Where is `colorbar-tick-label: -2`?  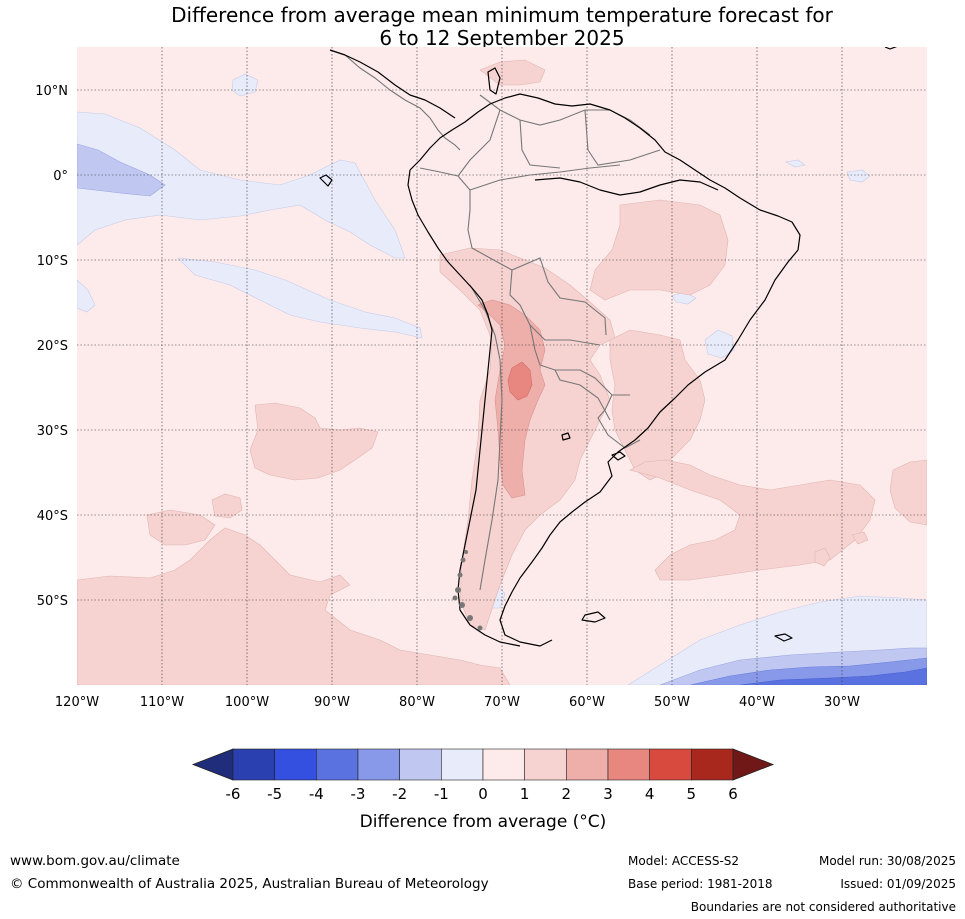 colorbar-tick-label: -2 is located at coordinates (399, 794).